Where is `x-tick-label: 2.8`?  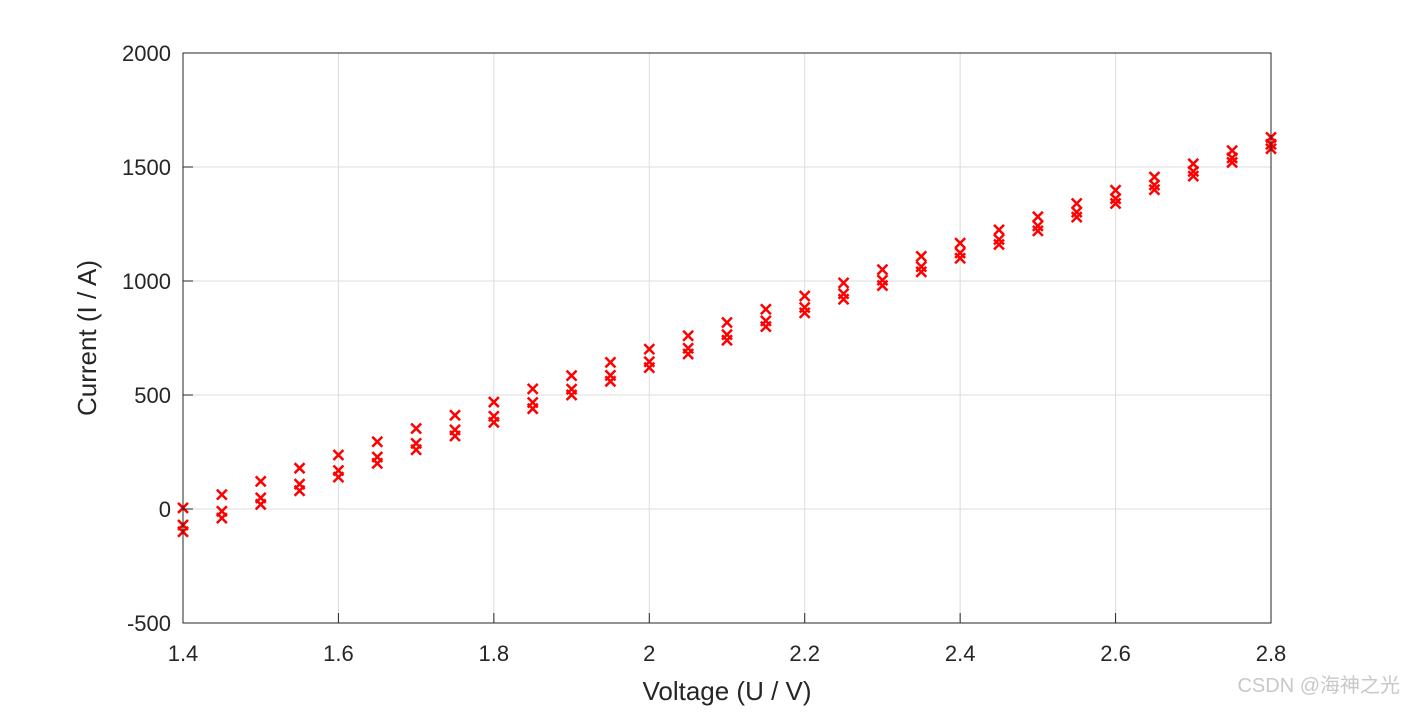 x-tick-label: 2.8 is located at coordinates (1271, 653).